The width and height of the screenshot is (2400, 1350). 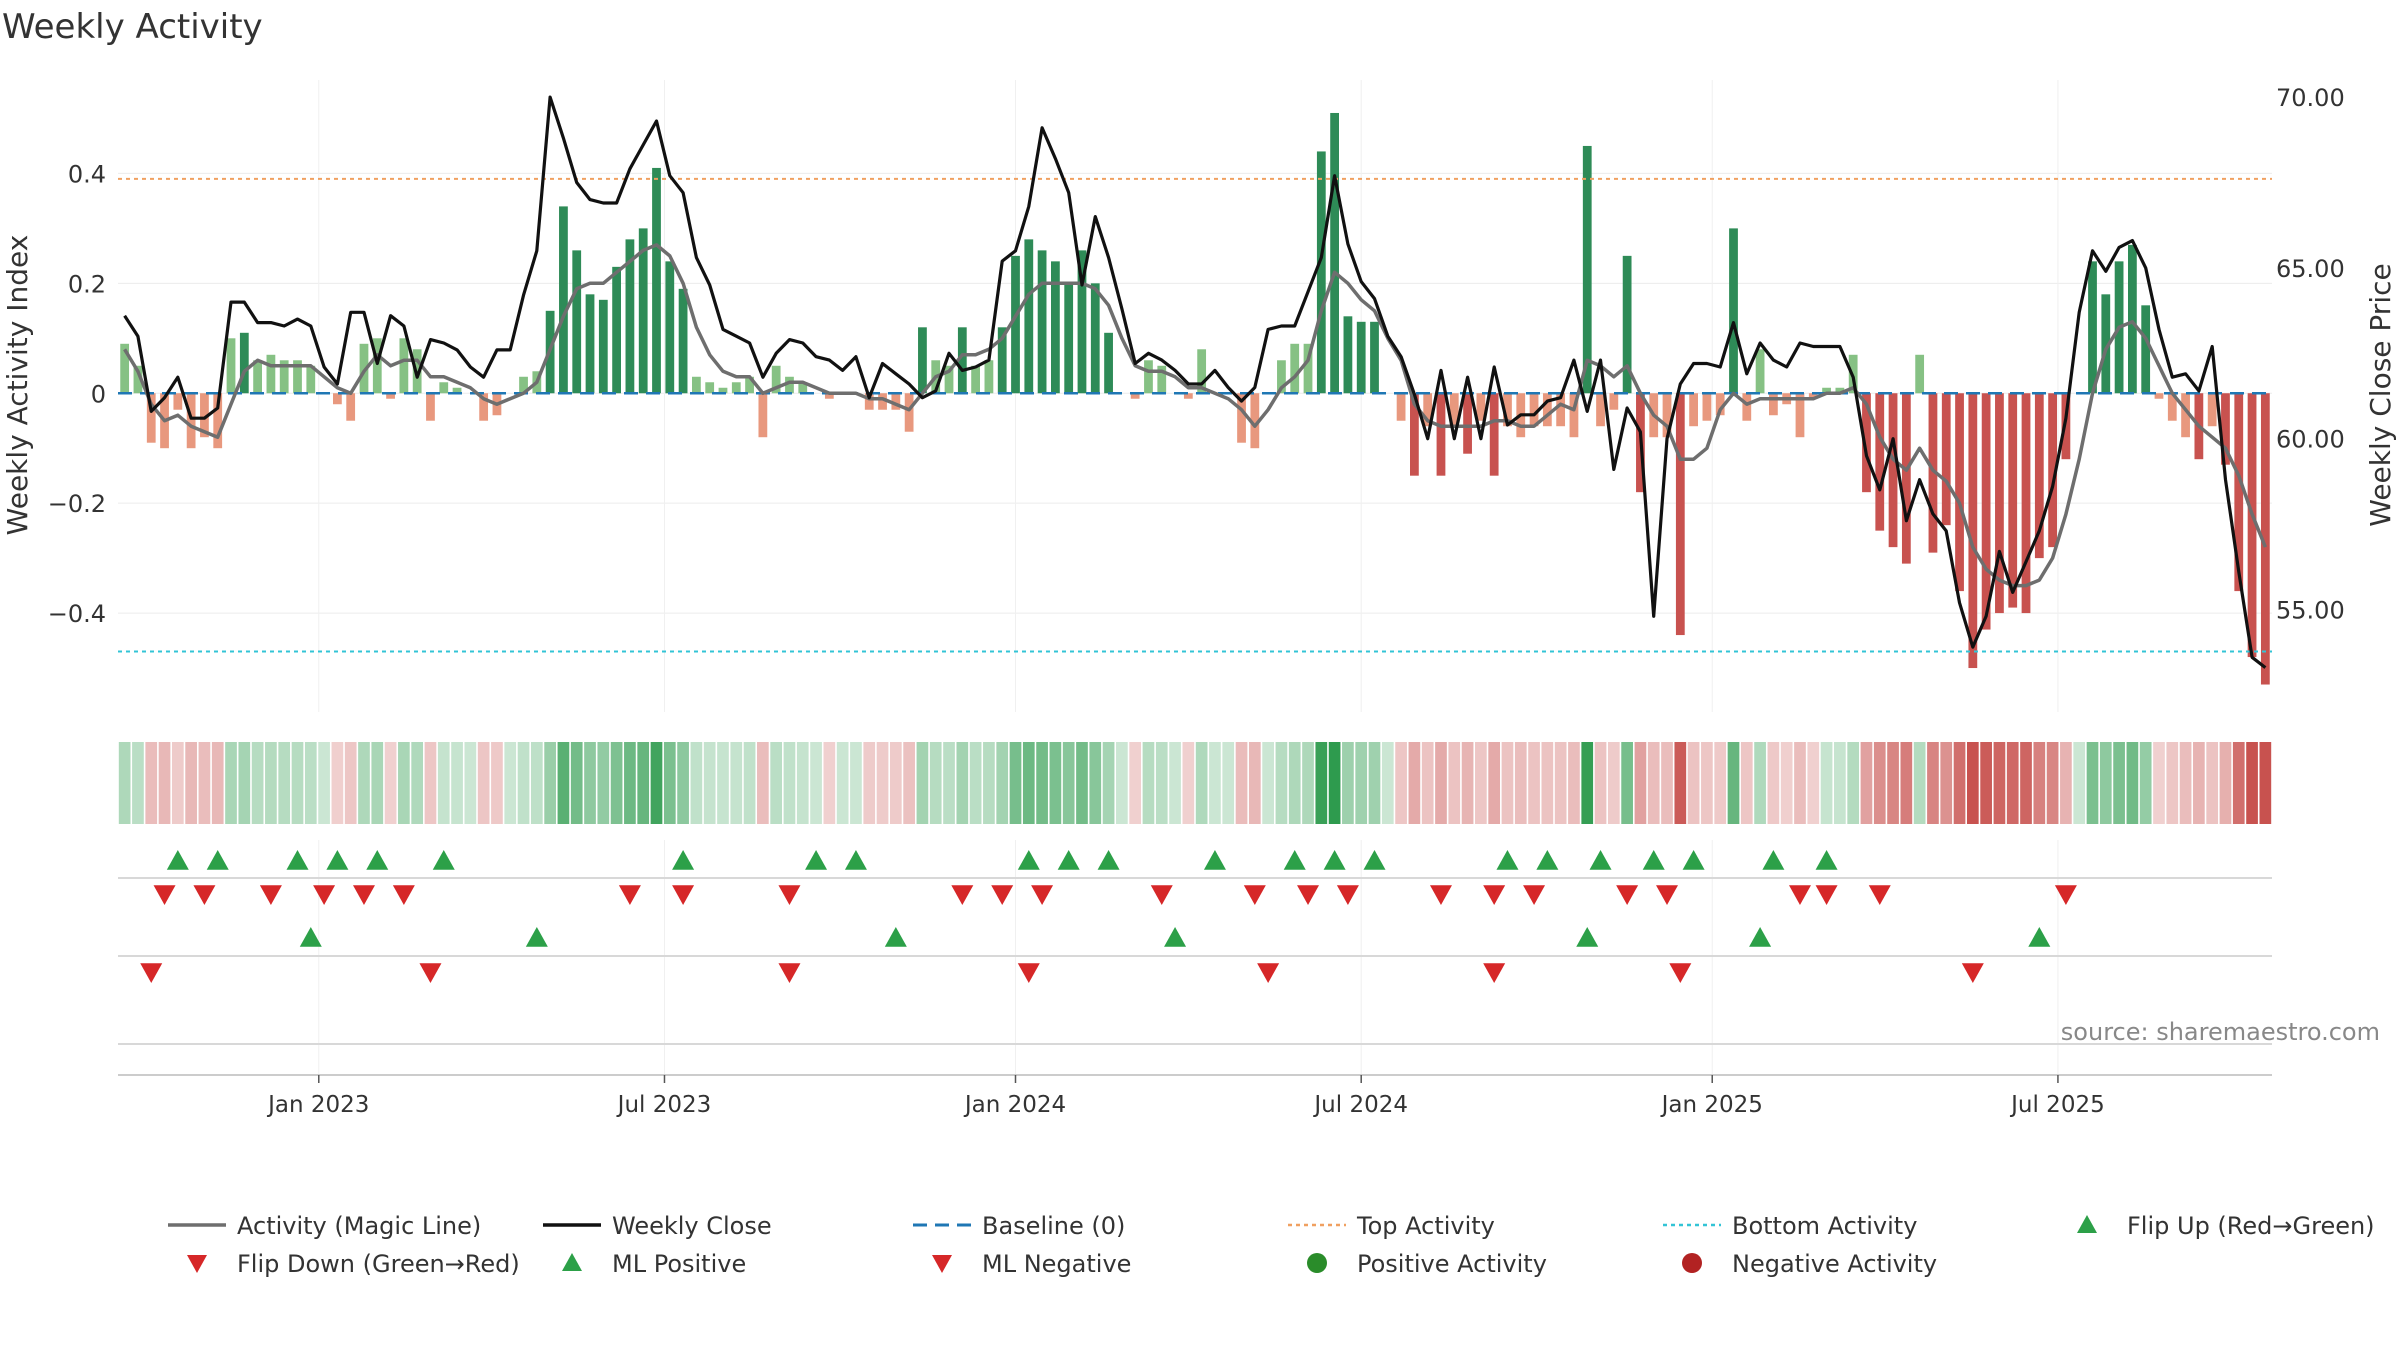 What do you see at coordinates (2310, 611) in the screenshot?
I see `y2-tick-label: 55.00` at bounding box center [2310, 611].